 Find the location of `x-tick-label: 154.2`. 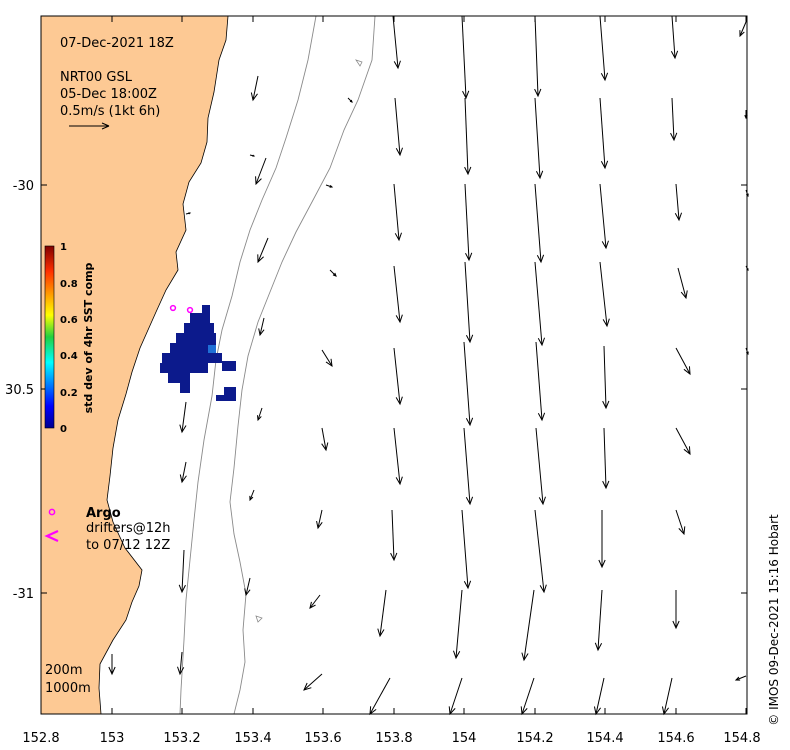

x-tick-label: 154.2 is located at coordinates (534, 738).